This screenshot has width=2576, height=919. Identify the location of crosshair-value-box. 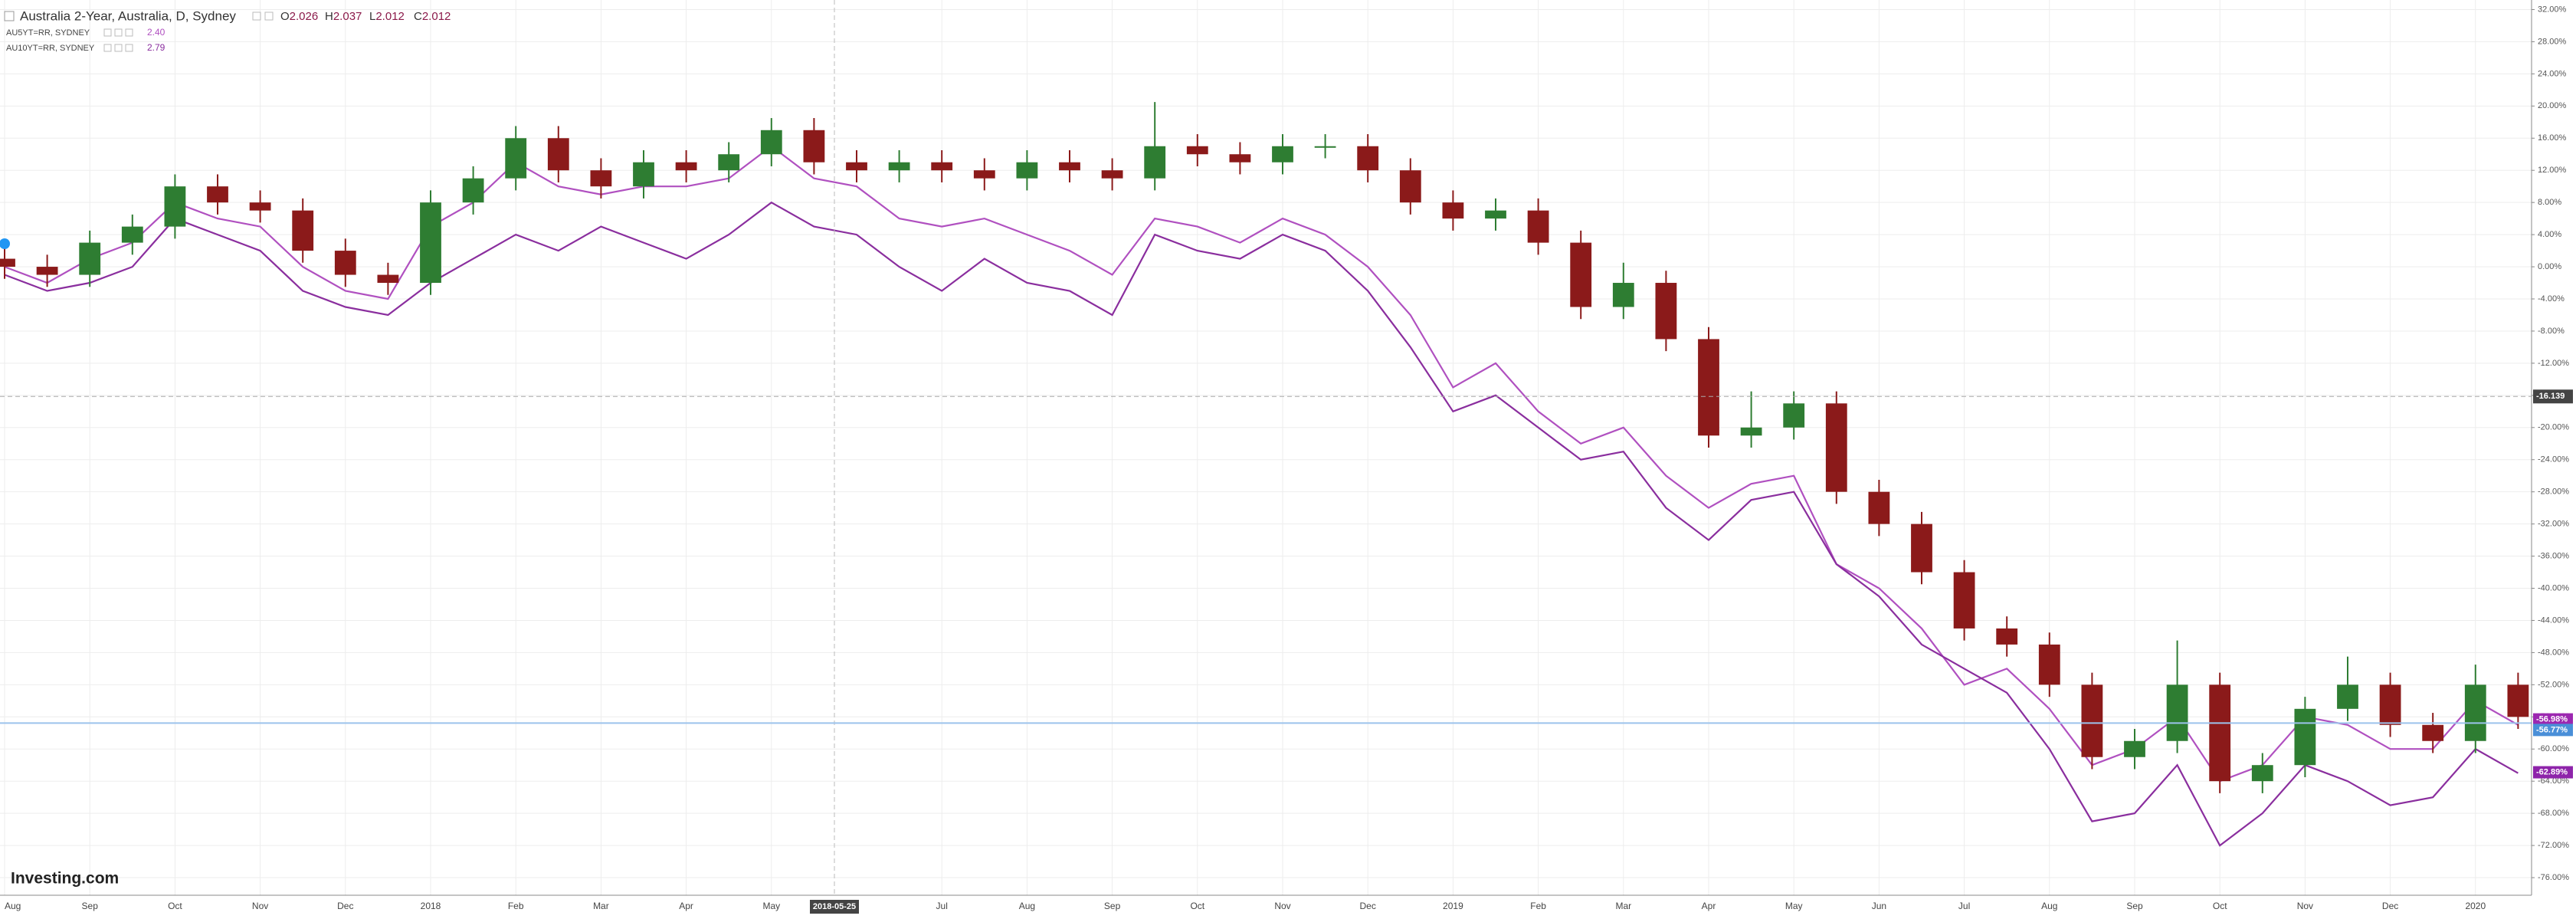
(2553, 396).